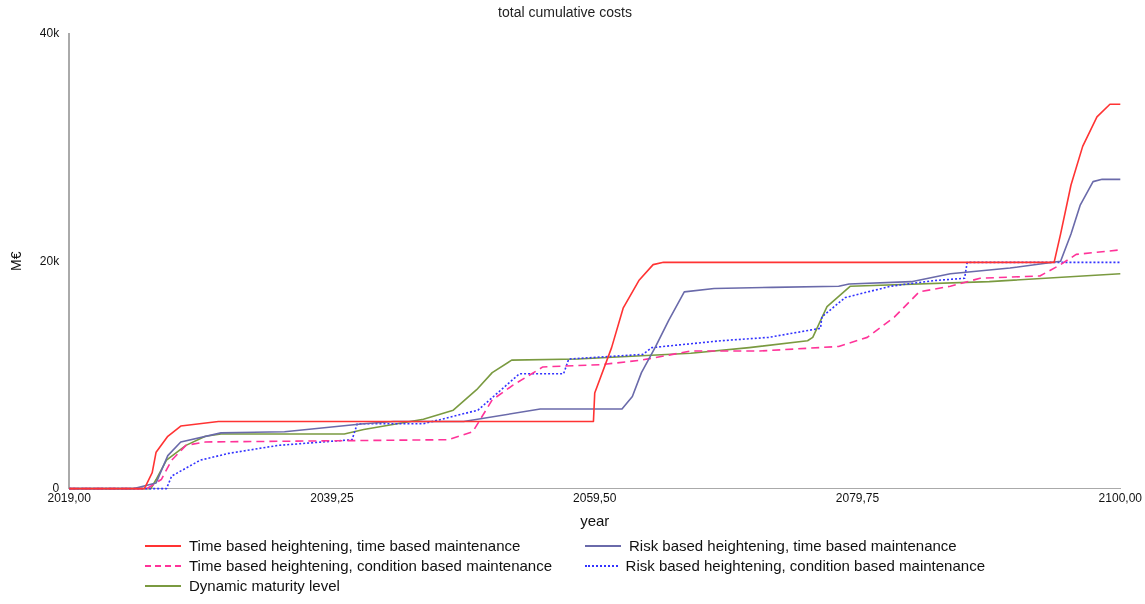  I want to click on y-tick-label: 40k, so click(50, 33).